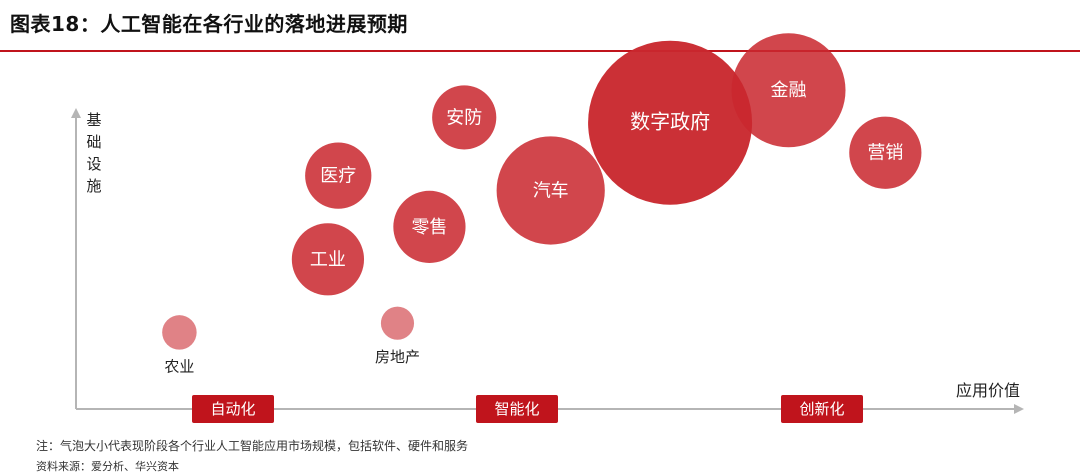  I want to click on bubble-label: 数字政府, so click(670, 122).